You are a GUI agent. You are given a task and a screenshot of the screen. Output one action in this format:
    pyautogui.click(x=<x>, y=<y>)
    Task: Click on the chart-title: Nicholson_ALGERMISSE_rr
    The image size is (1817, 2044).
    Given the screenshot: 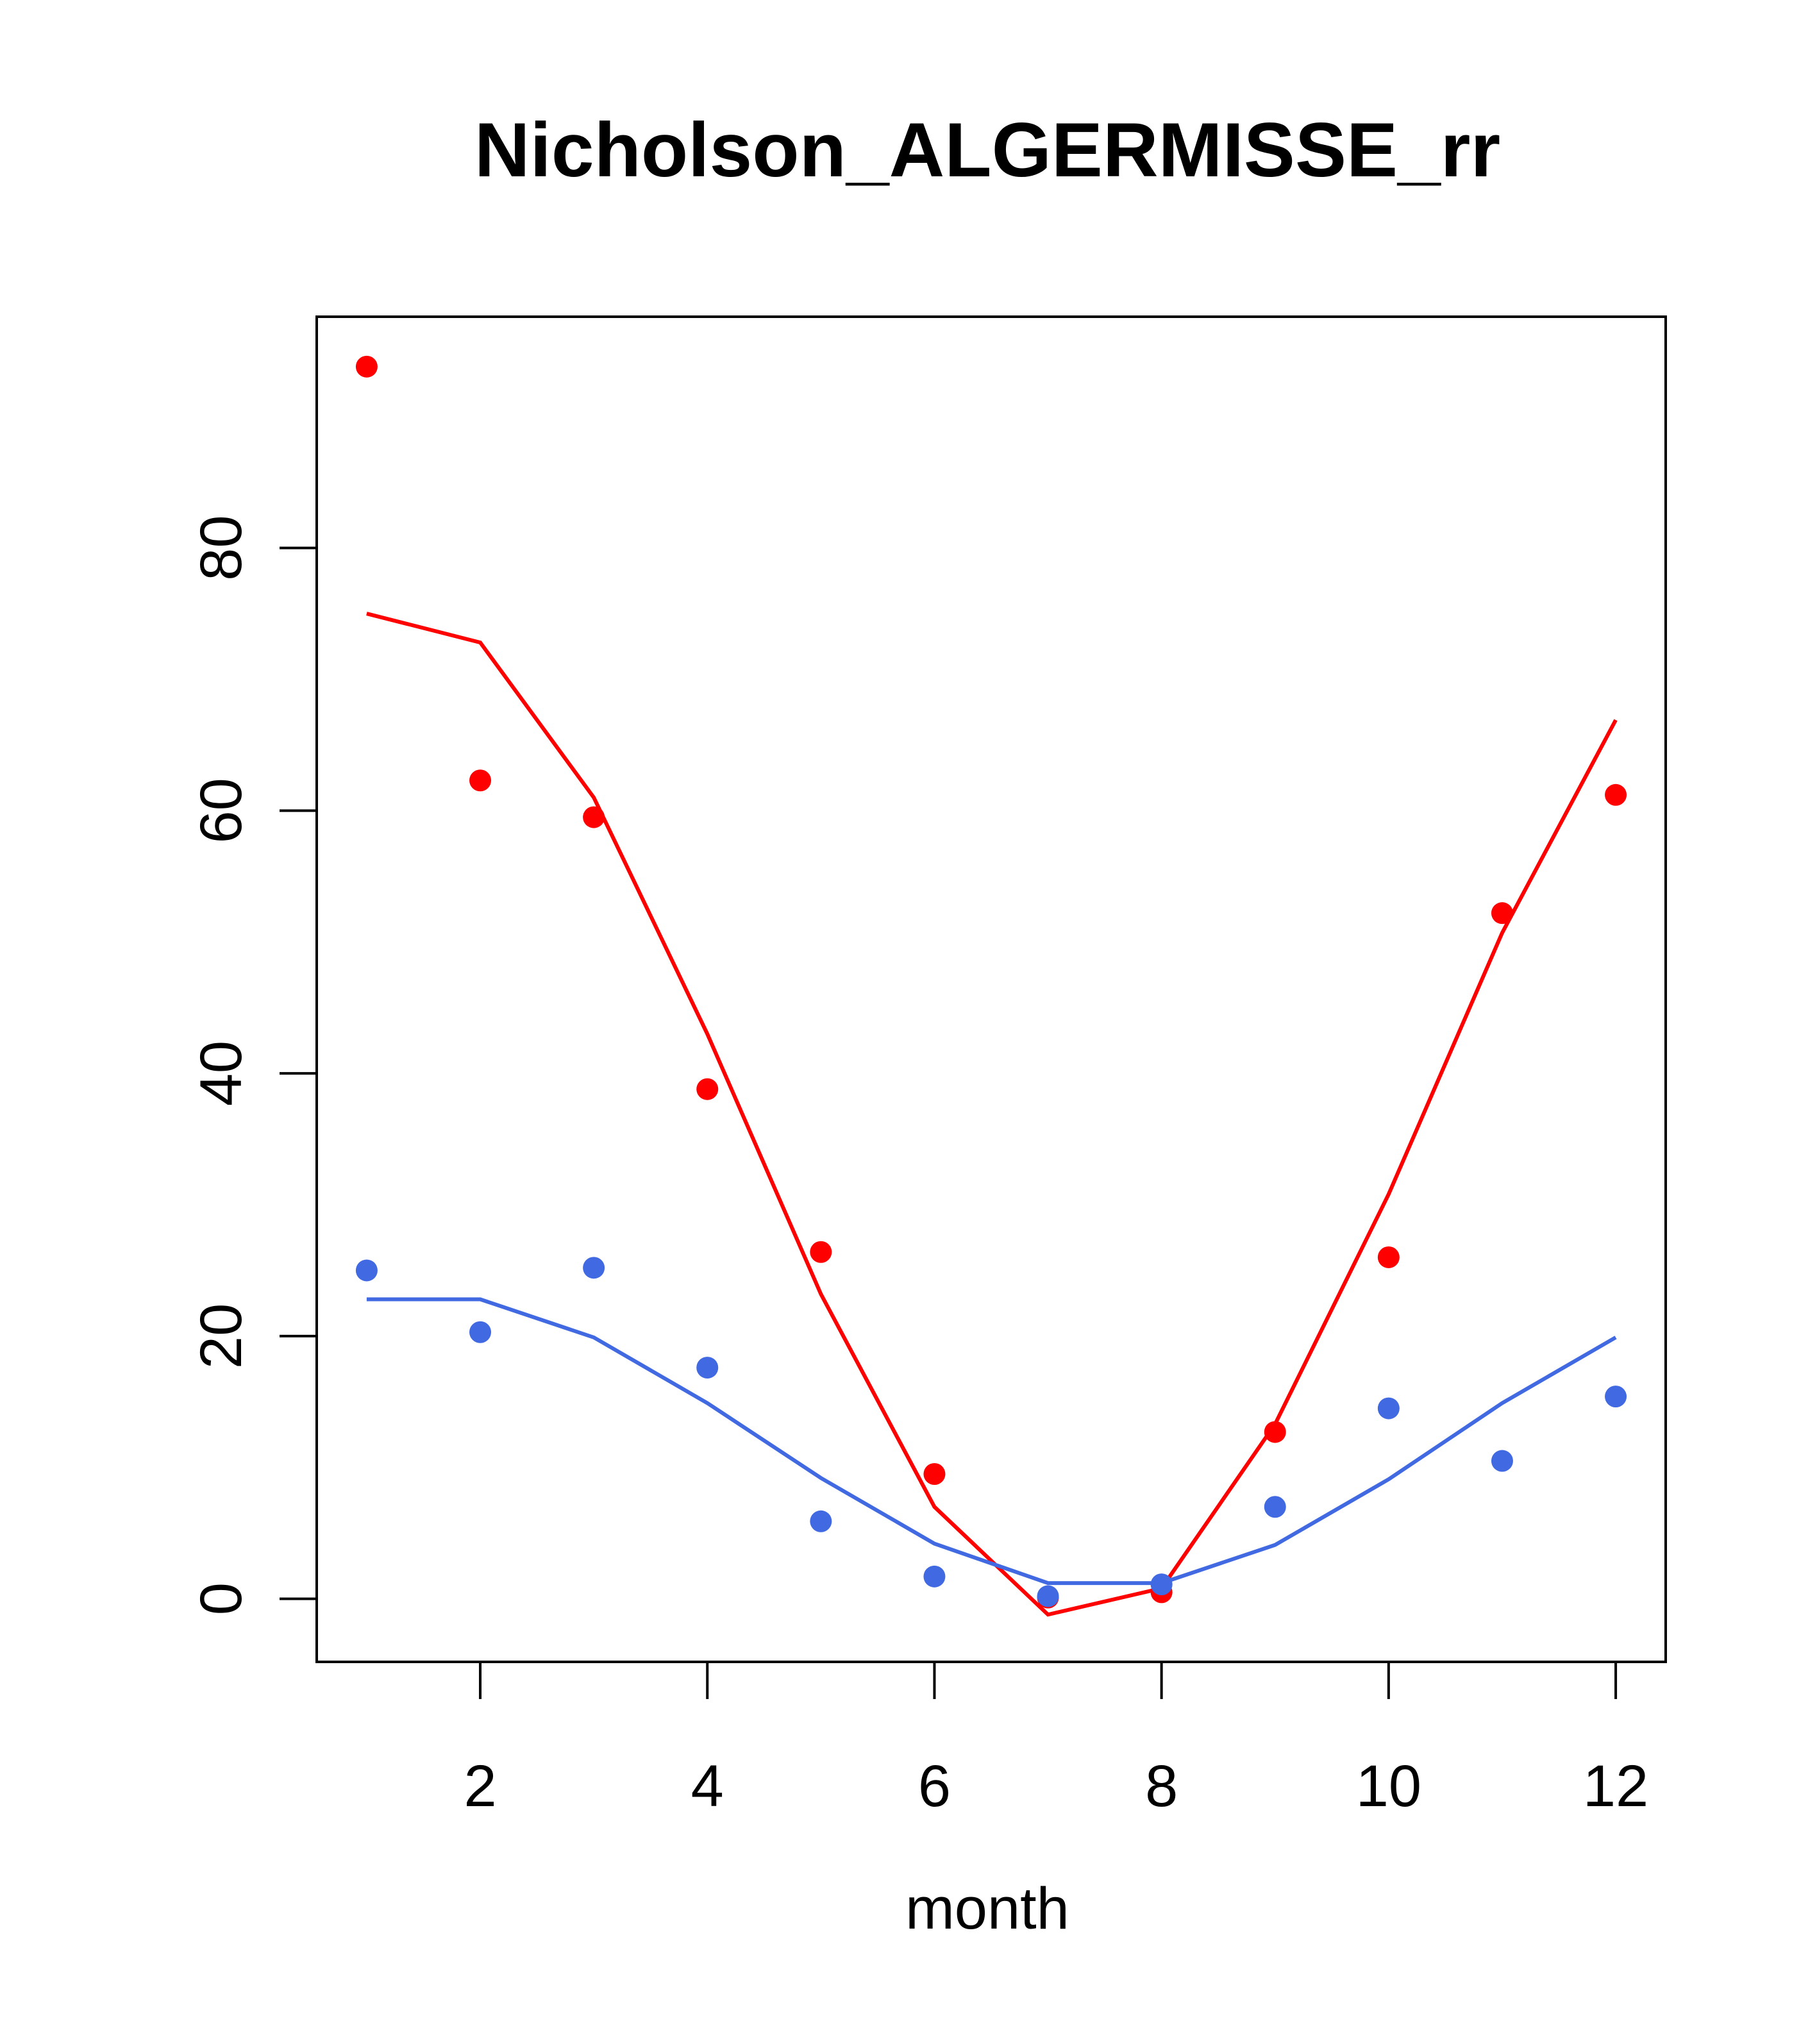 What is the action you would take?
    pyautogui.click(x=988, y=150)
    